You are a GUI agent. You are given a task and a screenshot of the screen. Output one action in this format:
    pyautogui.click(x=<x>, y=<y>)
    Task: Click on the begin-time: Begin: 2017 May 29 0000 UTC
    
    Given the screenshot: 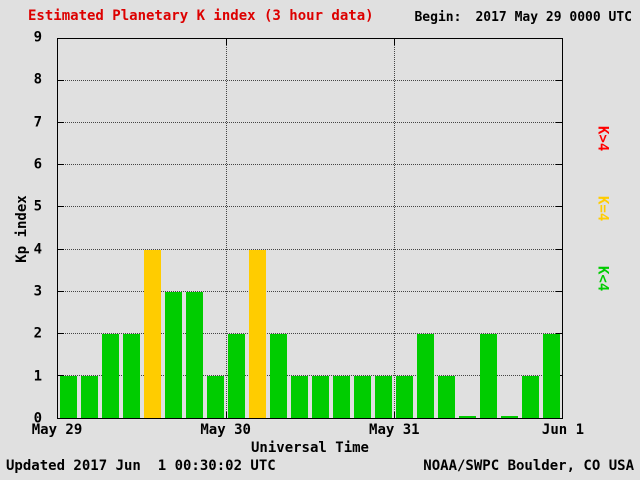 What is the action you would take?
    pyautogui.click(x=523, y=17)
    